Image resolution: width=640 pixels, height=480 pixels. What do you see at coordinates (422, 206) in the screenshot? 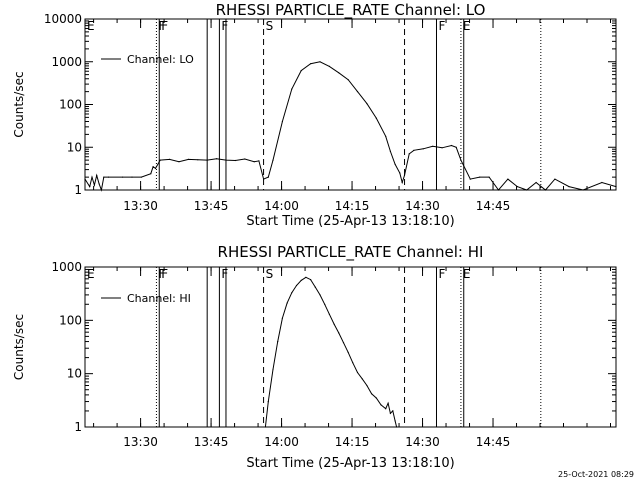
I see `x-tick-label: 14:30` at bounding box center [422, 206].